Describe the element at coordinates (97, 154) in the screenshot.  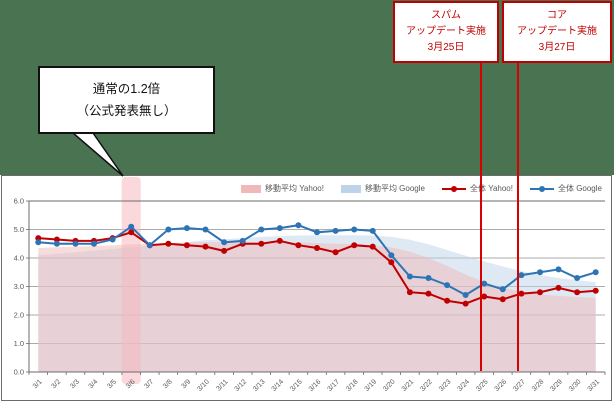
I see `callout-tail` at that location.